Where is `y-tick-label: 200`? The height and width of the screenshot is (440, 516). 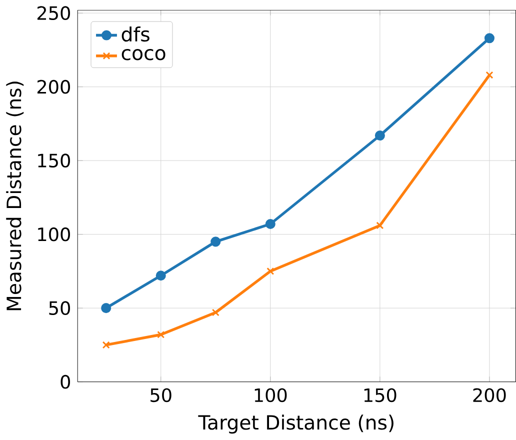 y-tick-label: 200 is located at coordinates (53, 87).